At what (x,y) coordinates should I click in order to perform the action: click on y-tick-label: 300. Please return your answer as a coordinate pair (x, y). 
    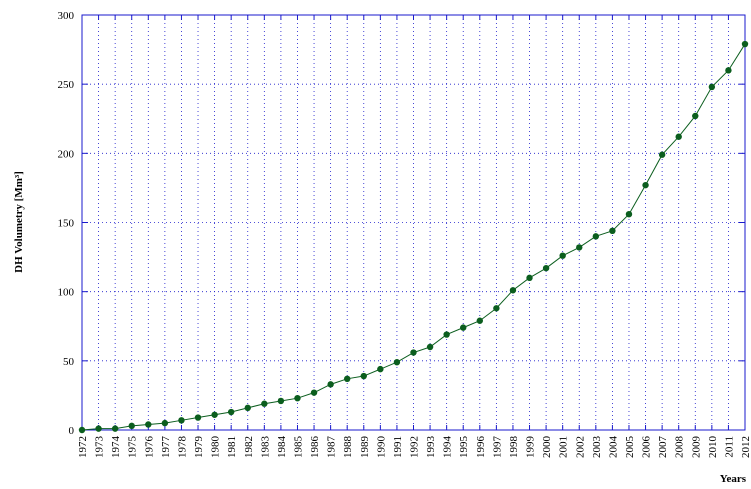
    Looking at the image, I should click on (66, 16).